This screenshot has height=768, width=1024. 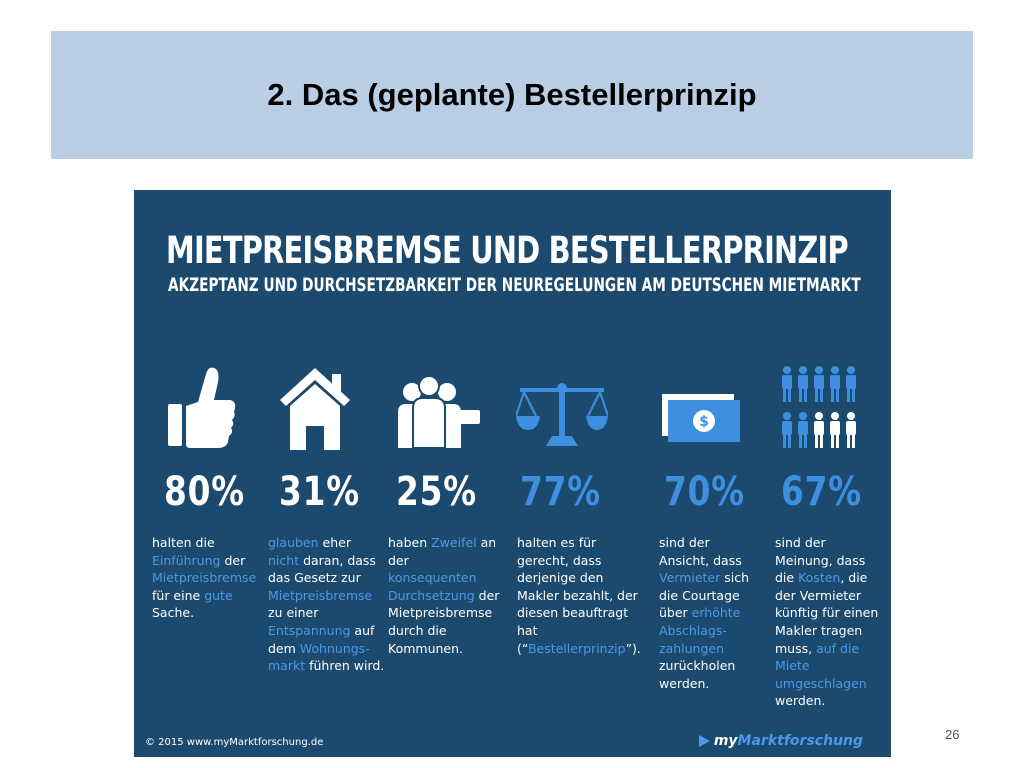 I want to click on highlight-text: Vermieter, so click(x=690, y=578).